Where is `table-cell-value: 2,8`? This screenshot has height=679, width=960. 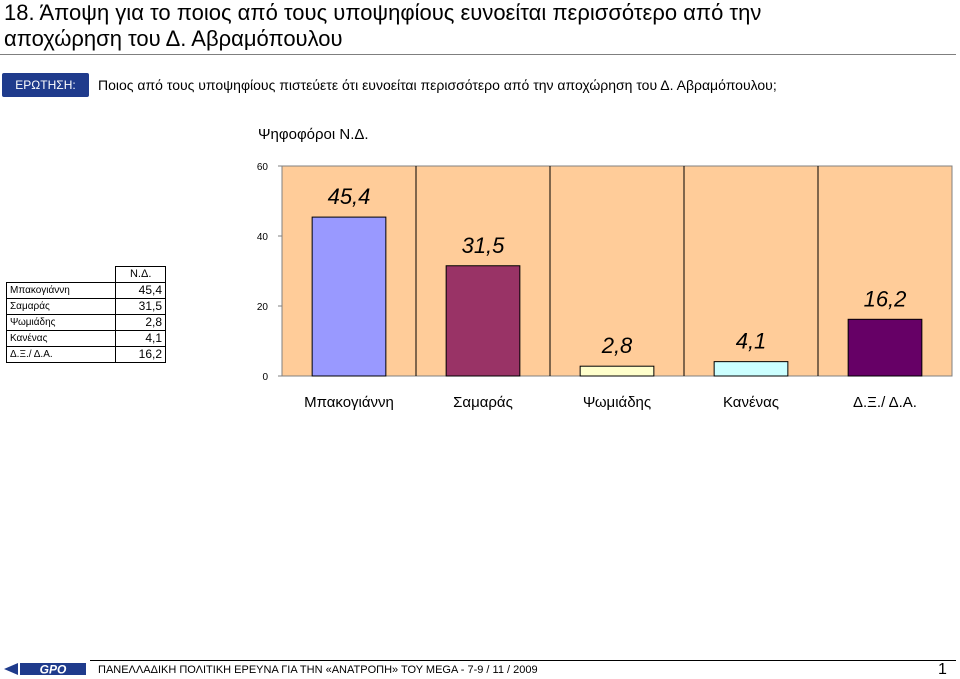 table-cell-value: 2,8 is located at coordinates (140, 322).